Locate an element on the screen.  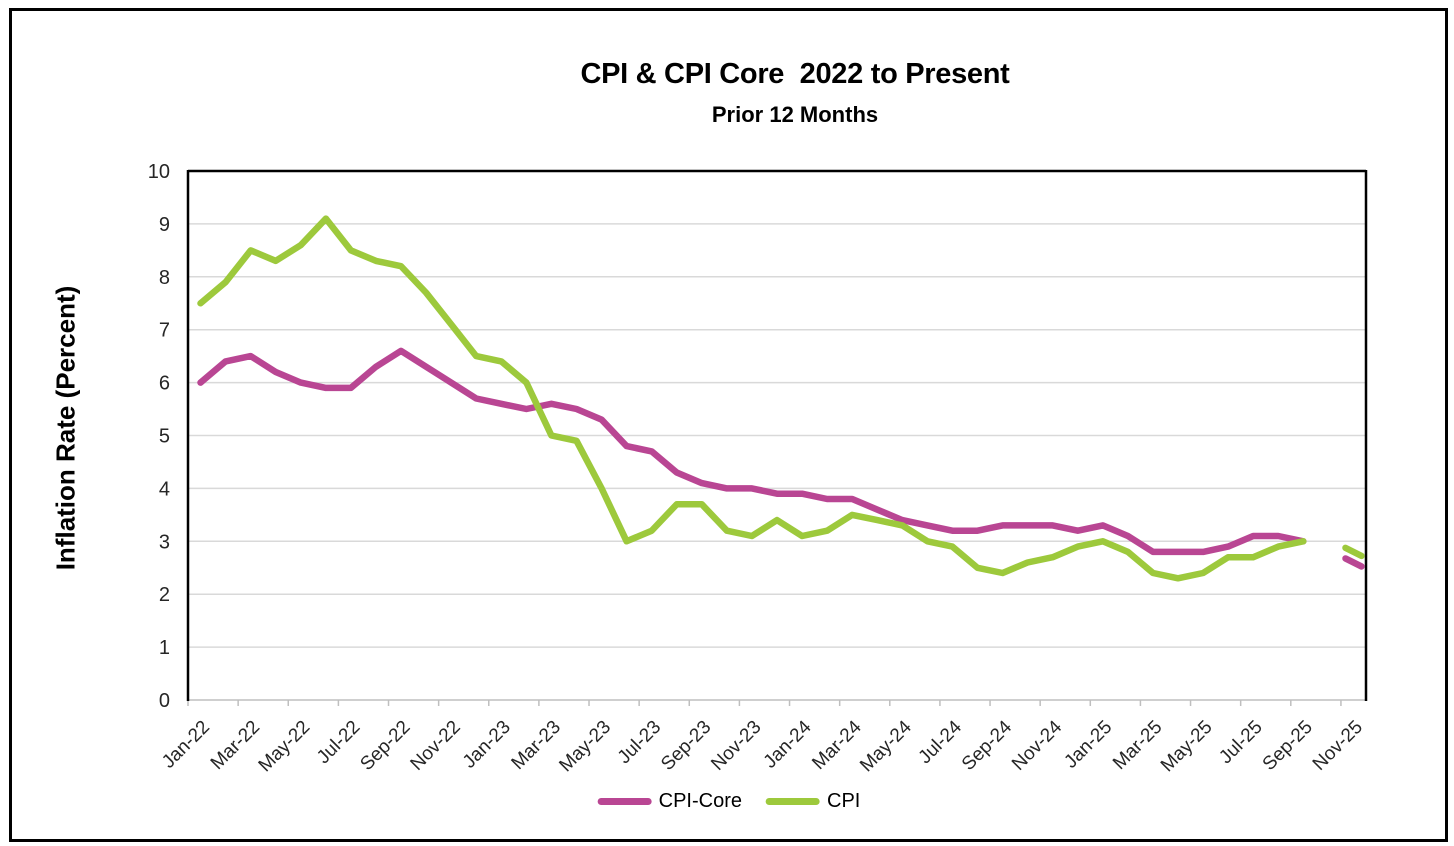
x-tick-label: Jan-22 is located at coordinates (186, 745).